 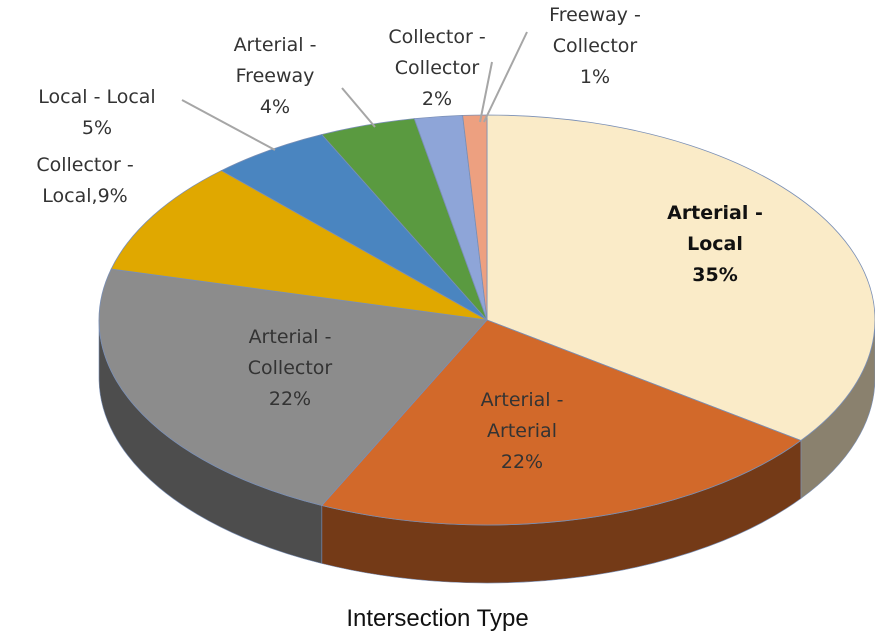 I want to click on data-label: Arterial - Freeway 4%, so click(x=275, y=76).